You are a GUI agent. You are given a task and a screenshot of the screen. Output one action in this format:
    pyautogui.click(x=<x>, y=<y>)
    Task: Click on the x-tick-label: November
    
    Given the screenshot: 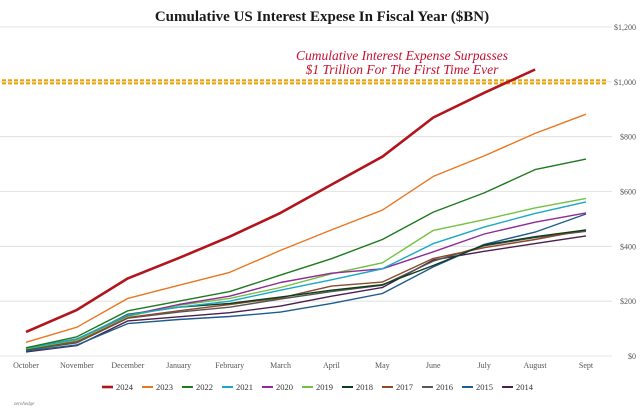 What is the action you would take?
    pyautogui.click(x=77, y=365)
    